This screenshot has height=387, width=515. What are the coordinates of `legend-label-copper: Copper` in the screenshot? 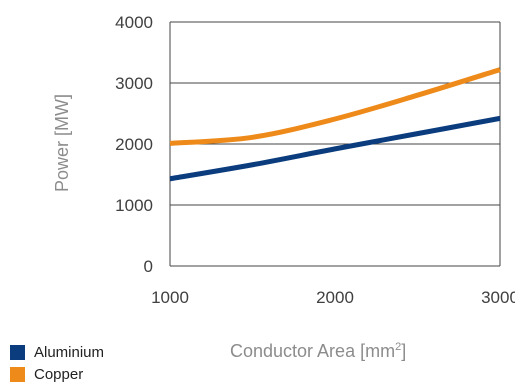 It's located at (59, 374).